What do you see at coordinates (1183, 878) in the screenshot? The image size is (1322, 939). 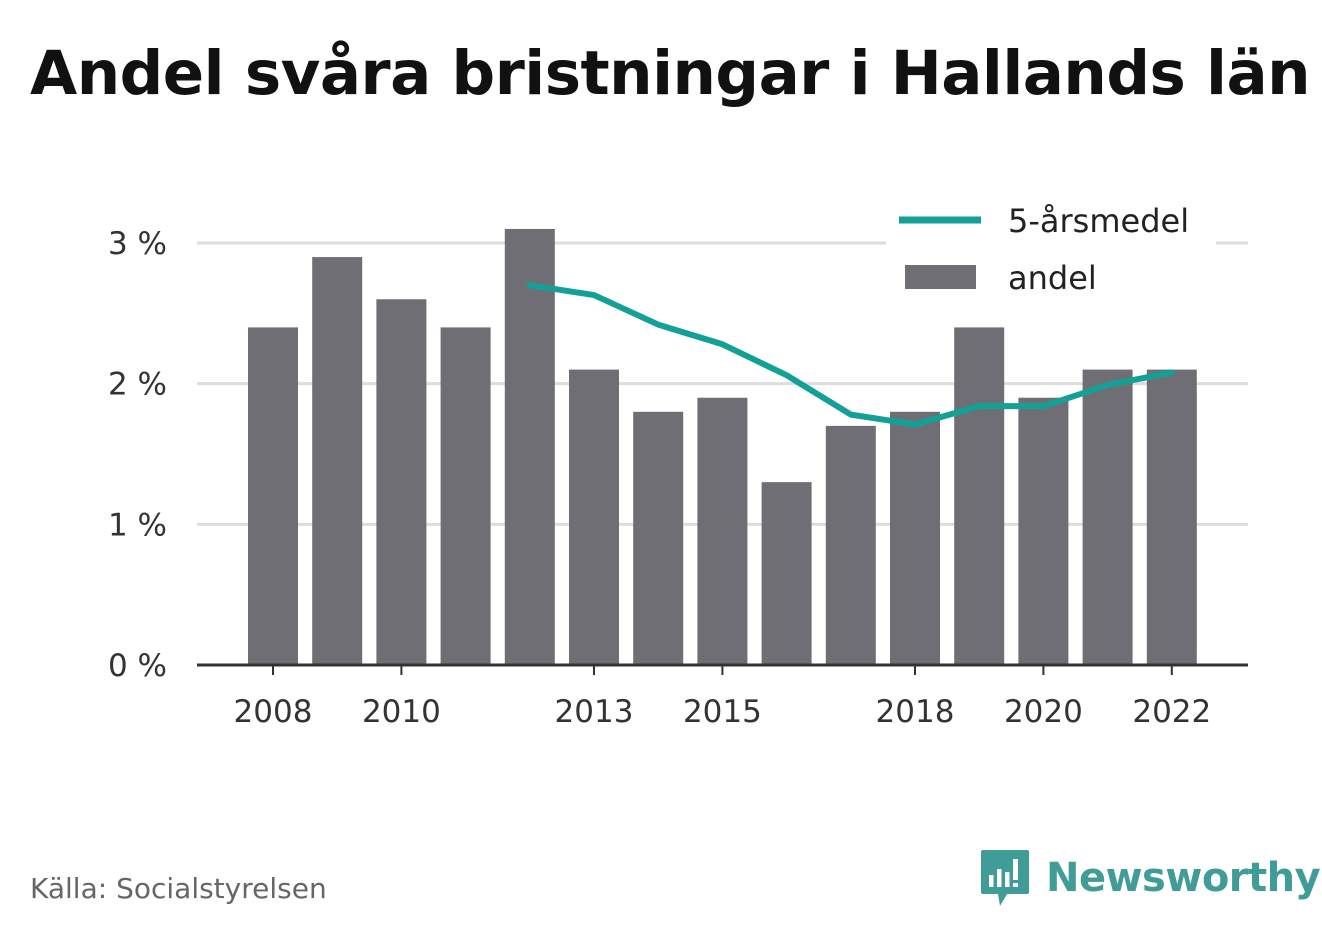 I see `brand-name: Newsworthy` at bounding box center [1183, 878].